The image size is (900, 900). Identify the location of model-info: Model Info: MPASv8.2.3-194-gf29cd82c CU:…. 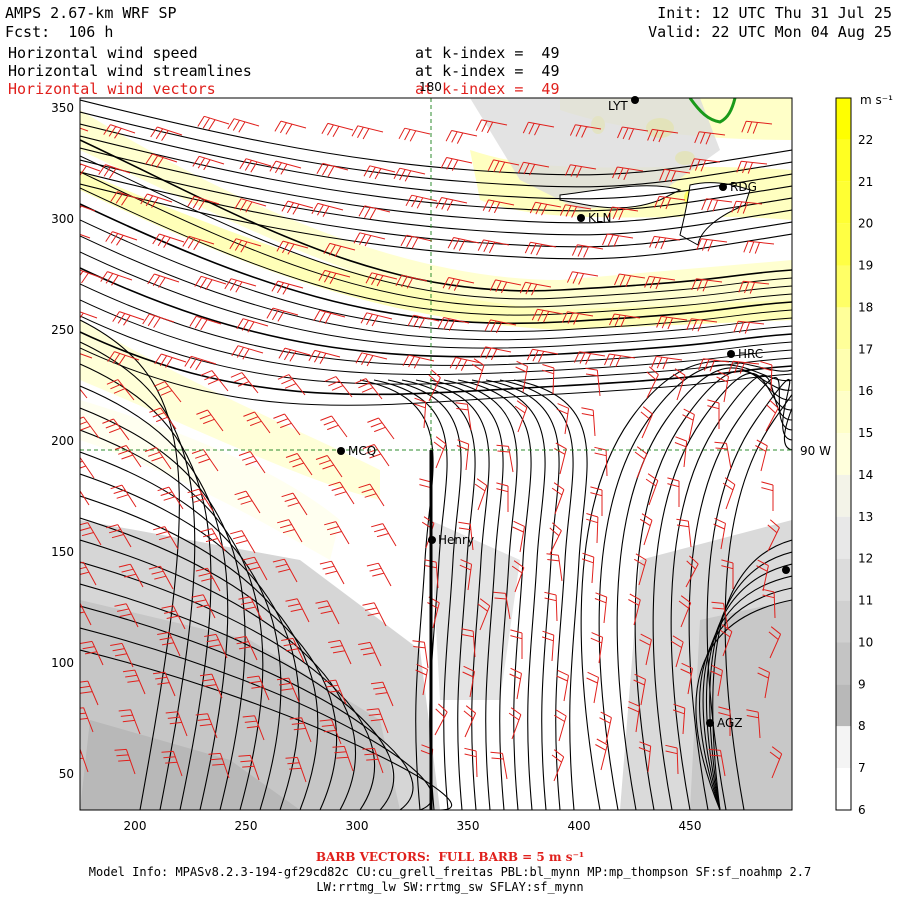
(450, 872).